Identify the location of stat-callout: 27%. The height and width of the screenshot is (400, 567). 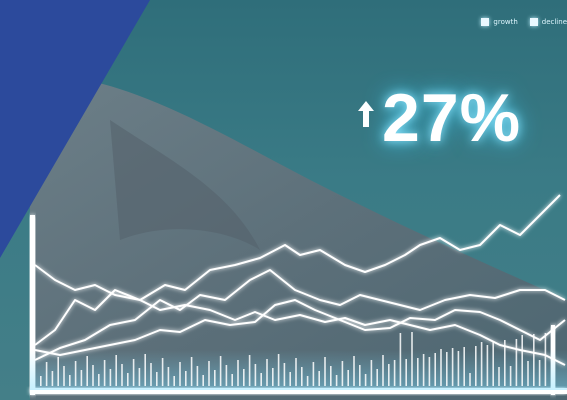
(438, 118).